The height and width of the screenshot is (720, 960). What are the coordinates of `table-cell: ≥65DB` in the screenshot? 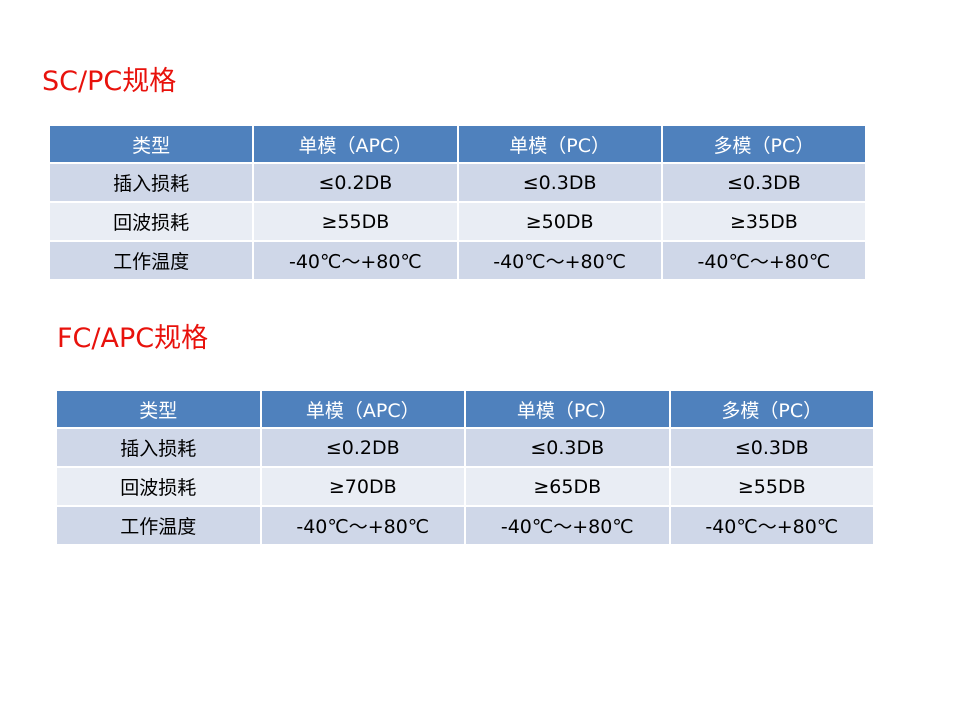 It's located at (567, 486).